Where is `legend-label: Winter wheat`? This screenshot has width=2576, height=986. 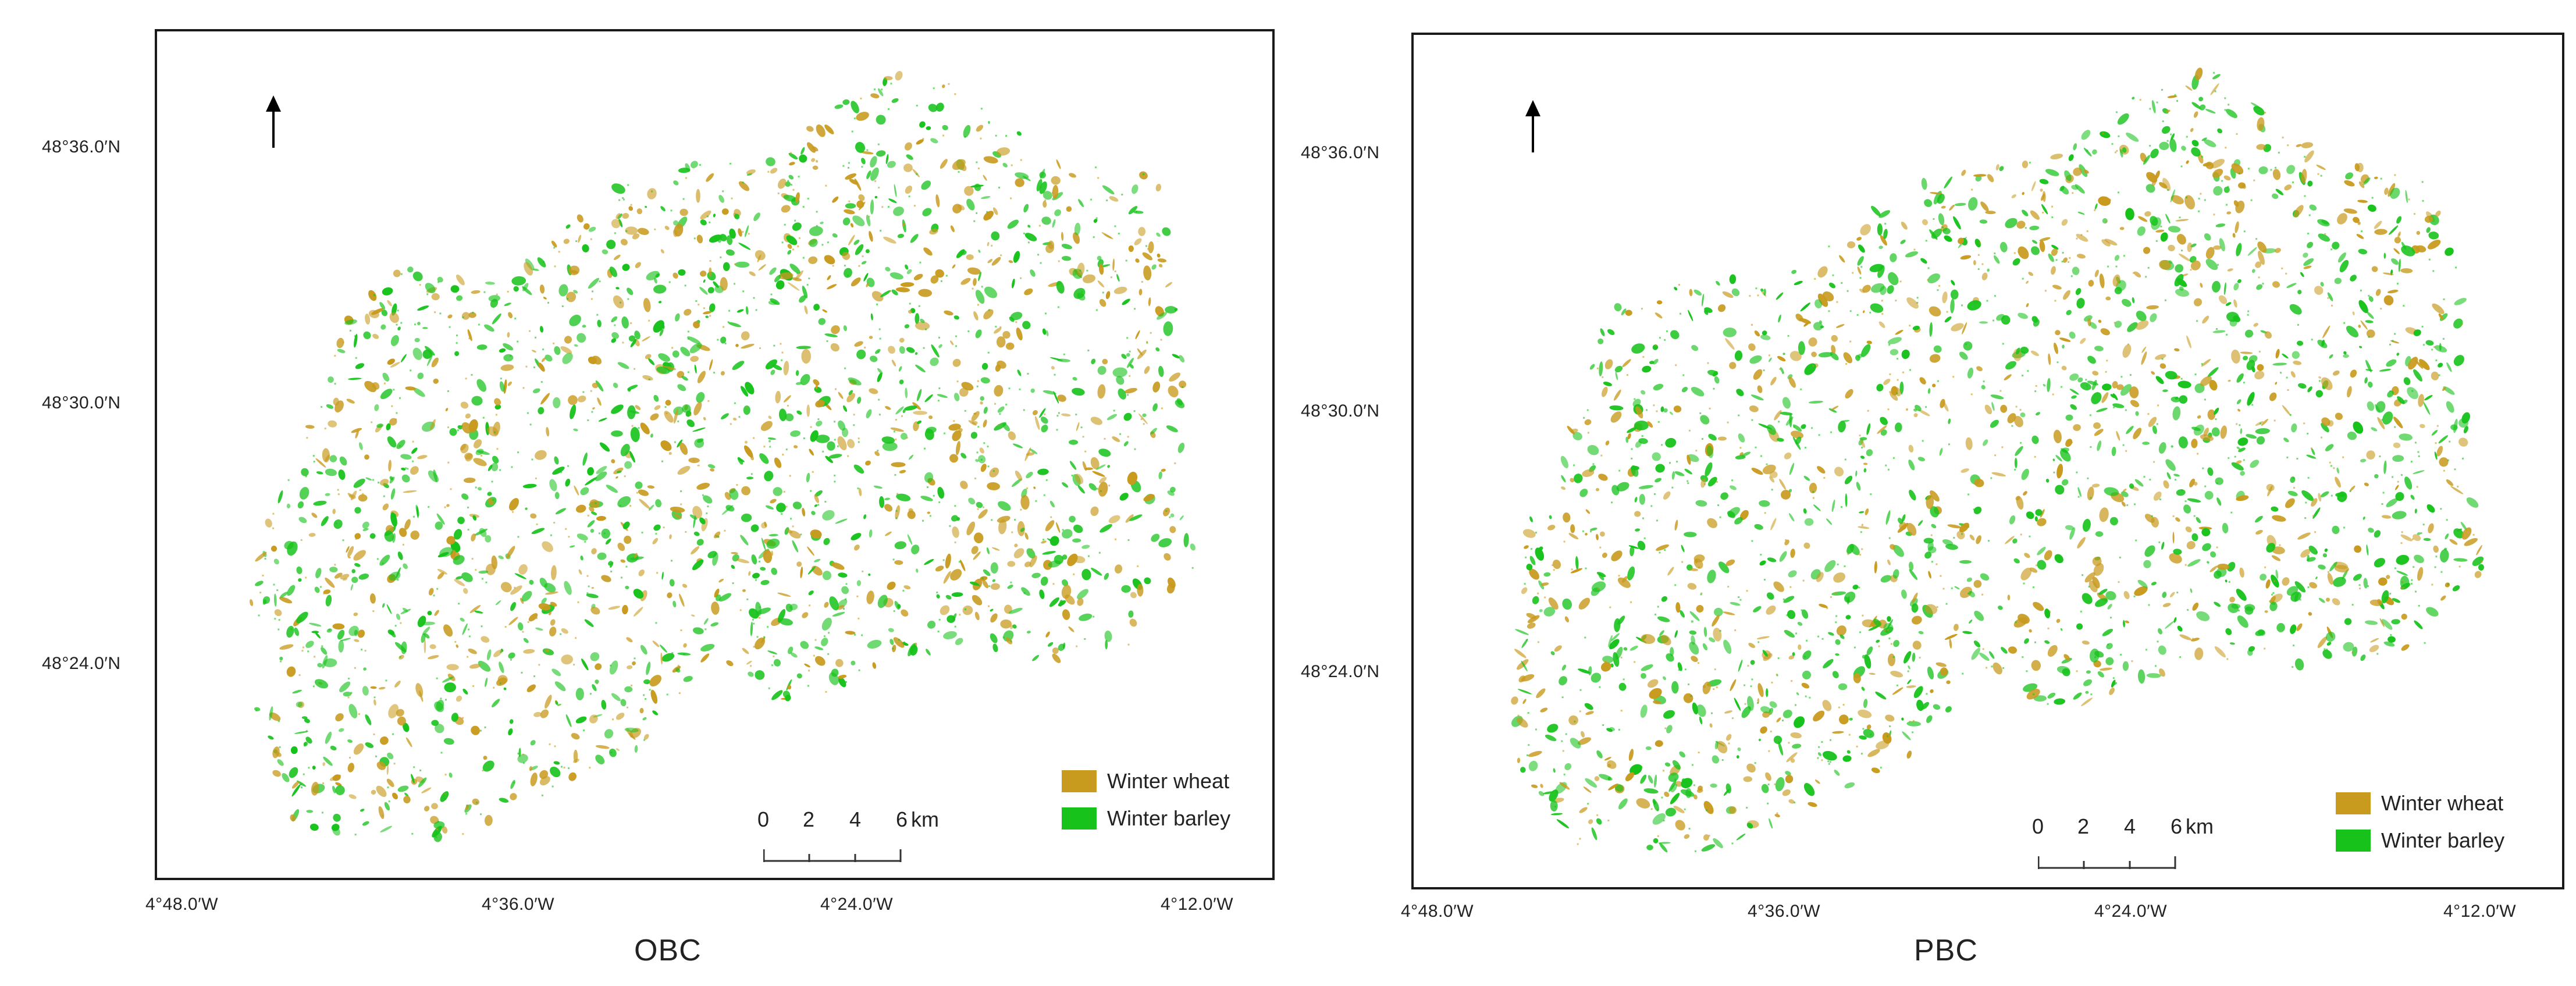
legend-label: Winter wheat is located at coordinates (1168, 781).